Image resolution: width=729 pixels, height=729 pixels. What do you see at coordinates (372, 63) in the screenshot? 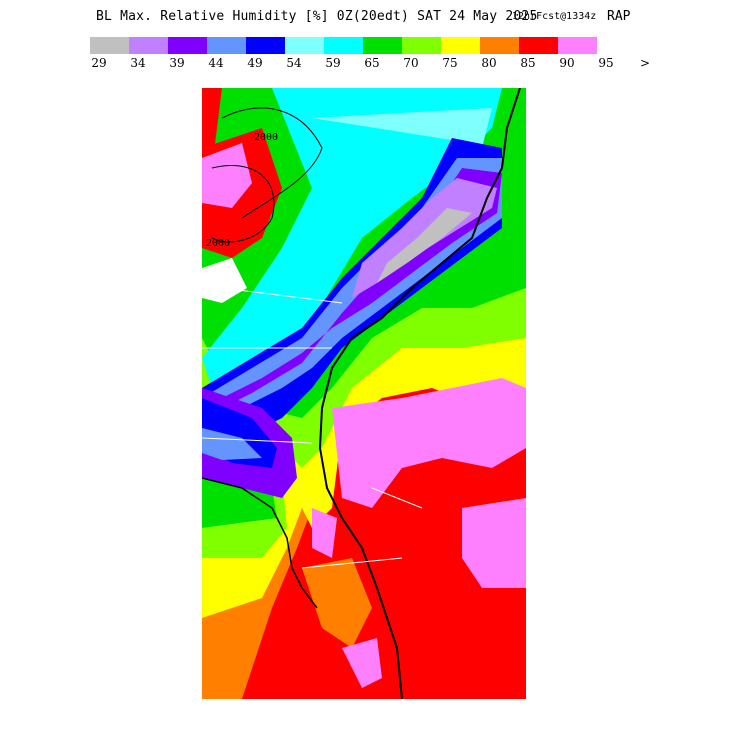
I see `legend-tick-7: 65` at bounding box center [372, 63].